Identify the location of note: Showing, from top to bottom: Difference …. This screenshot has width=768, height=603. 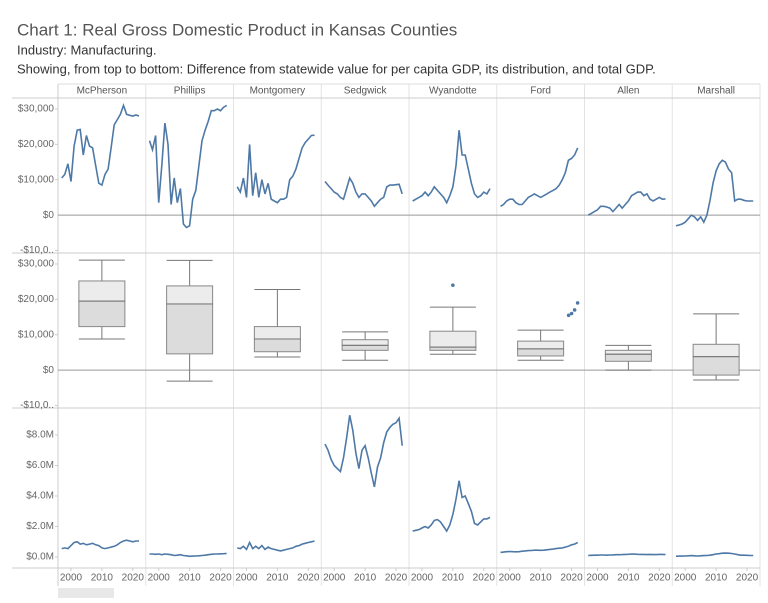
(336, 68).